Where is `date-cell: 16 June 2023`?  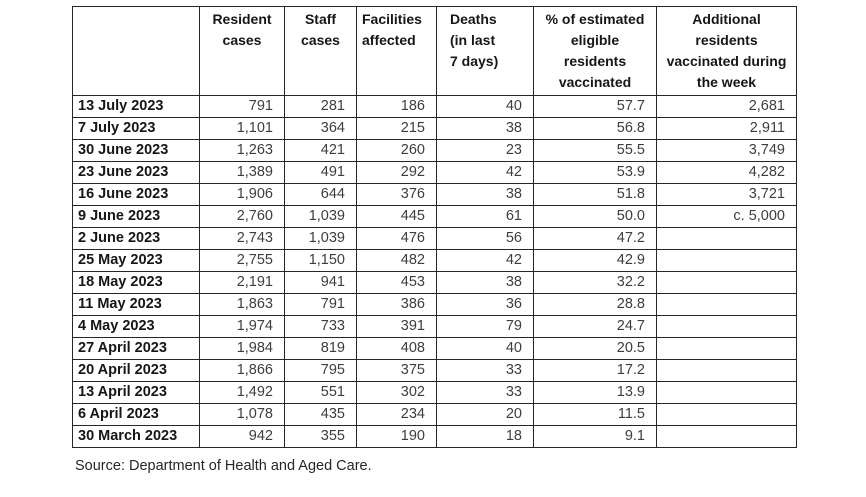
date-cell: 16 June 2023 is located at coordinates (136, 194).